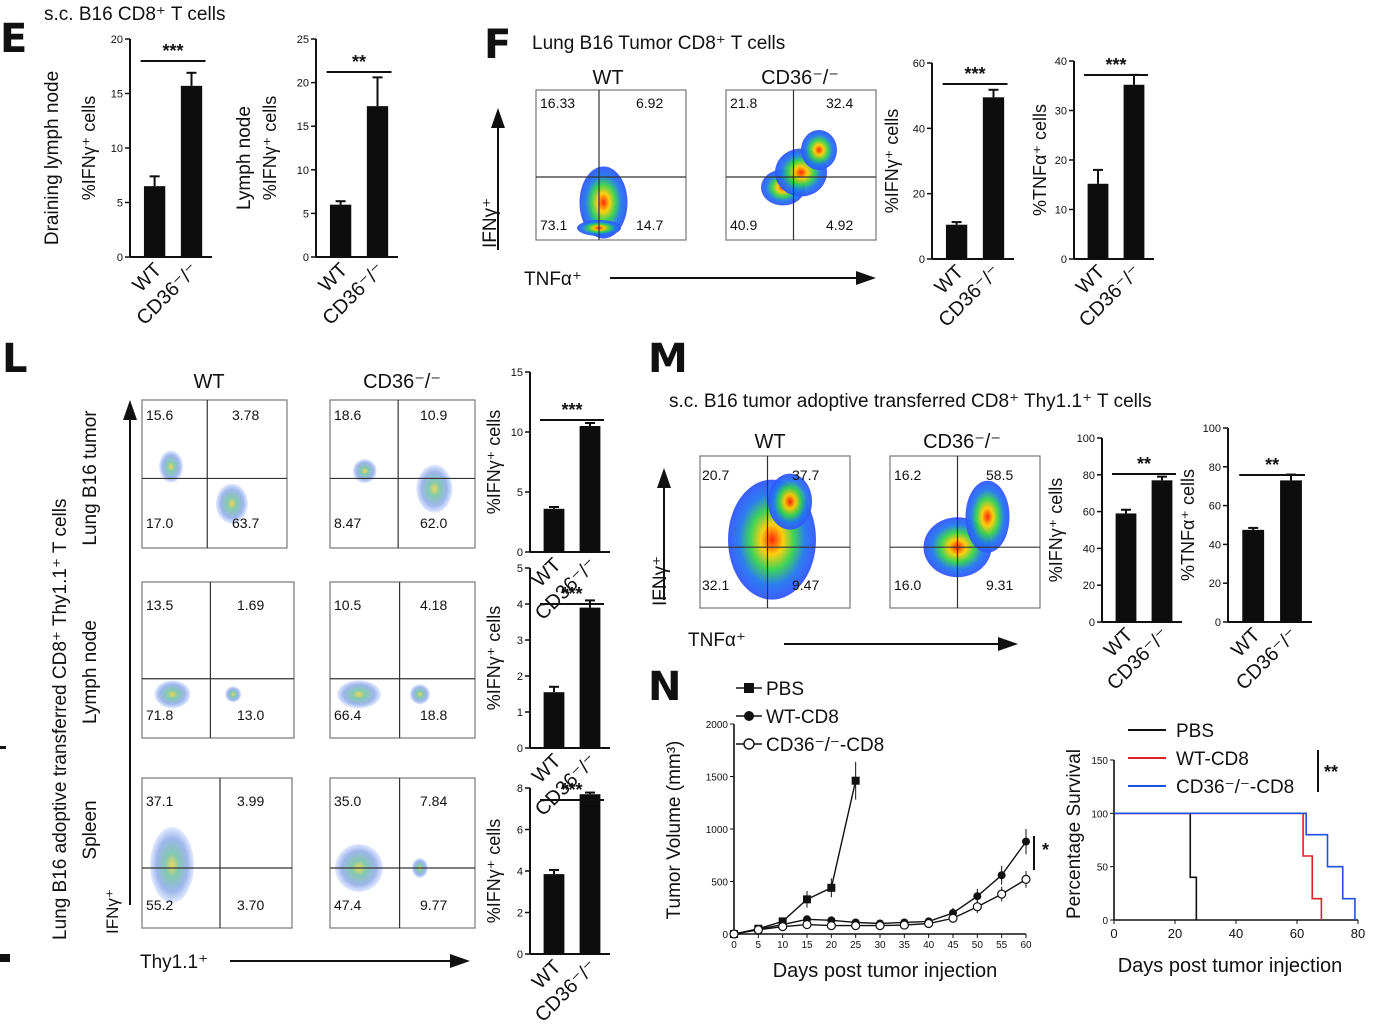  What do you see at coordinates (715, 585) in the screenshot?
I see `quadrant-percent: 32.1` at bounding box center [715, 585].